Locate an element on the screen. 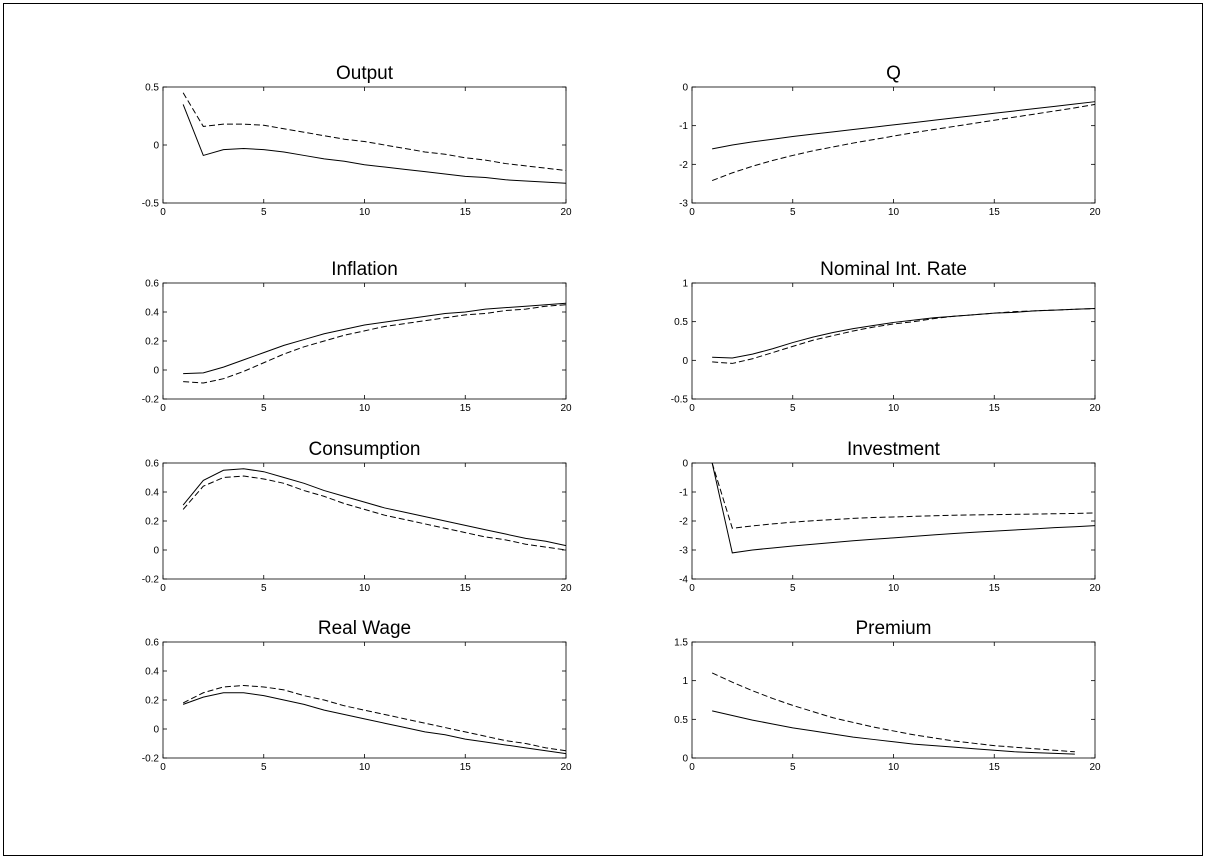 Image resolution: width=1208 pixels, height=861 pixels. y-tick-label: 1 is located at coordinates (685, 681).